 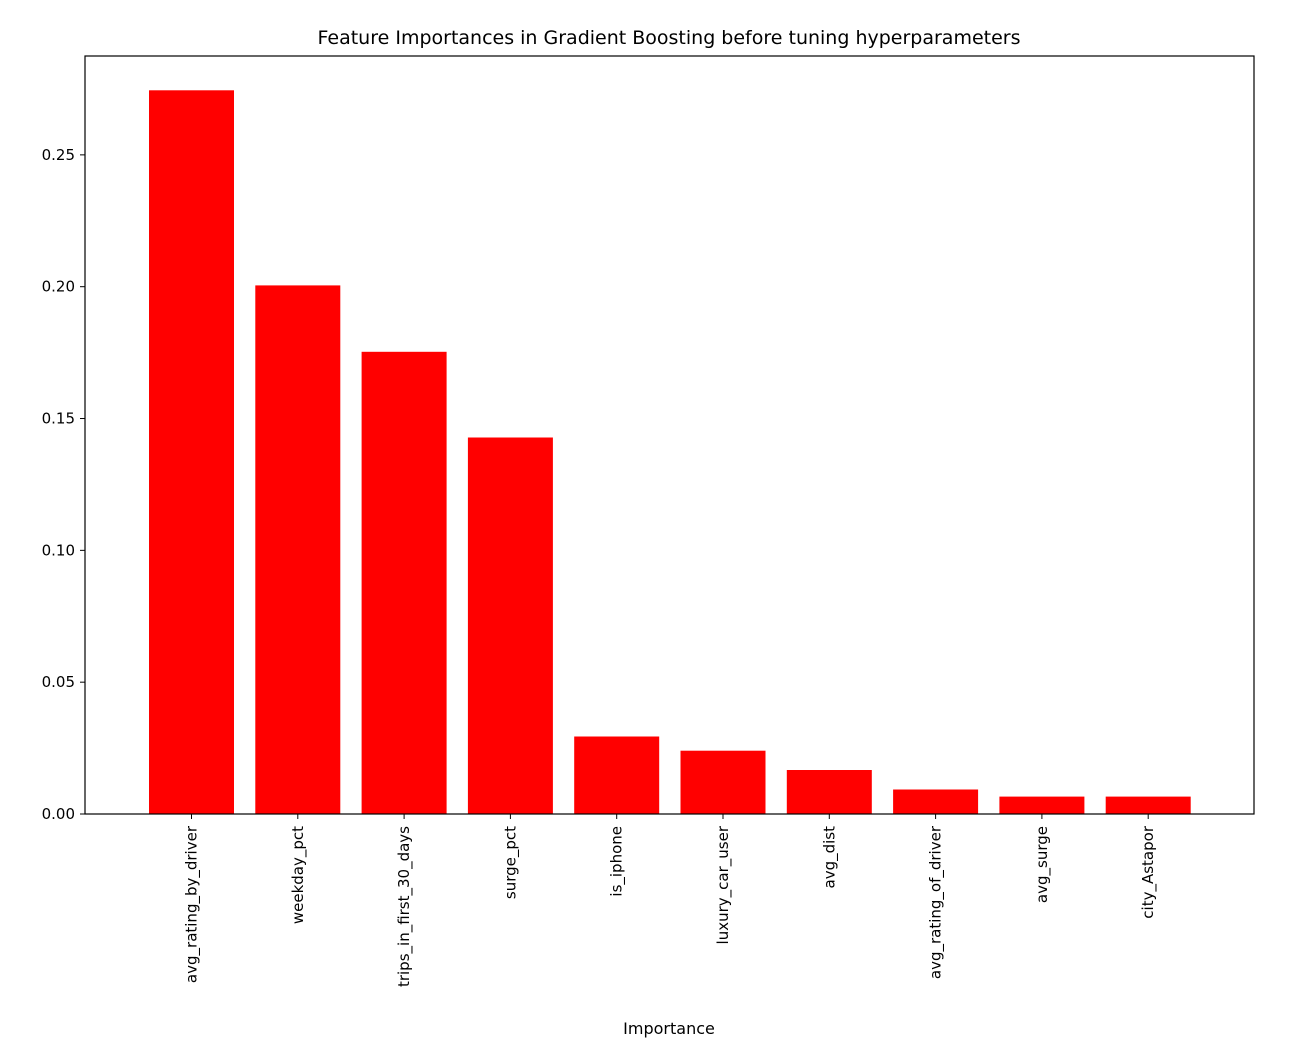 What do you see at coordinates (58, 287) in the screenshot?
I see `y-tick-label: 0.20` at bounding box center [58, 287].